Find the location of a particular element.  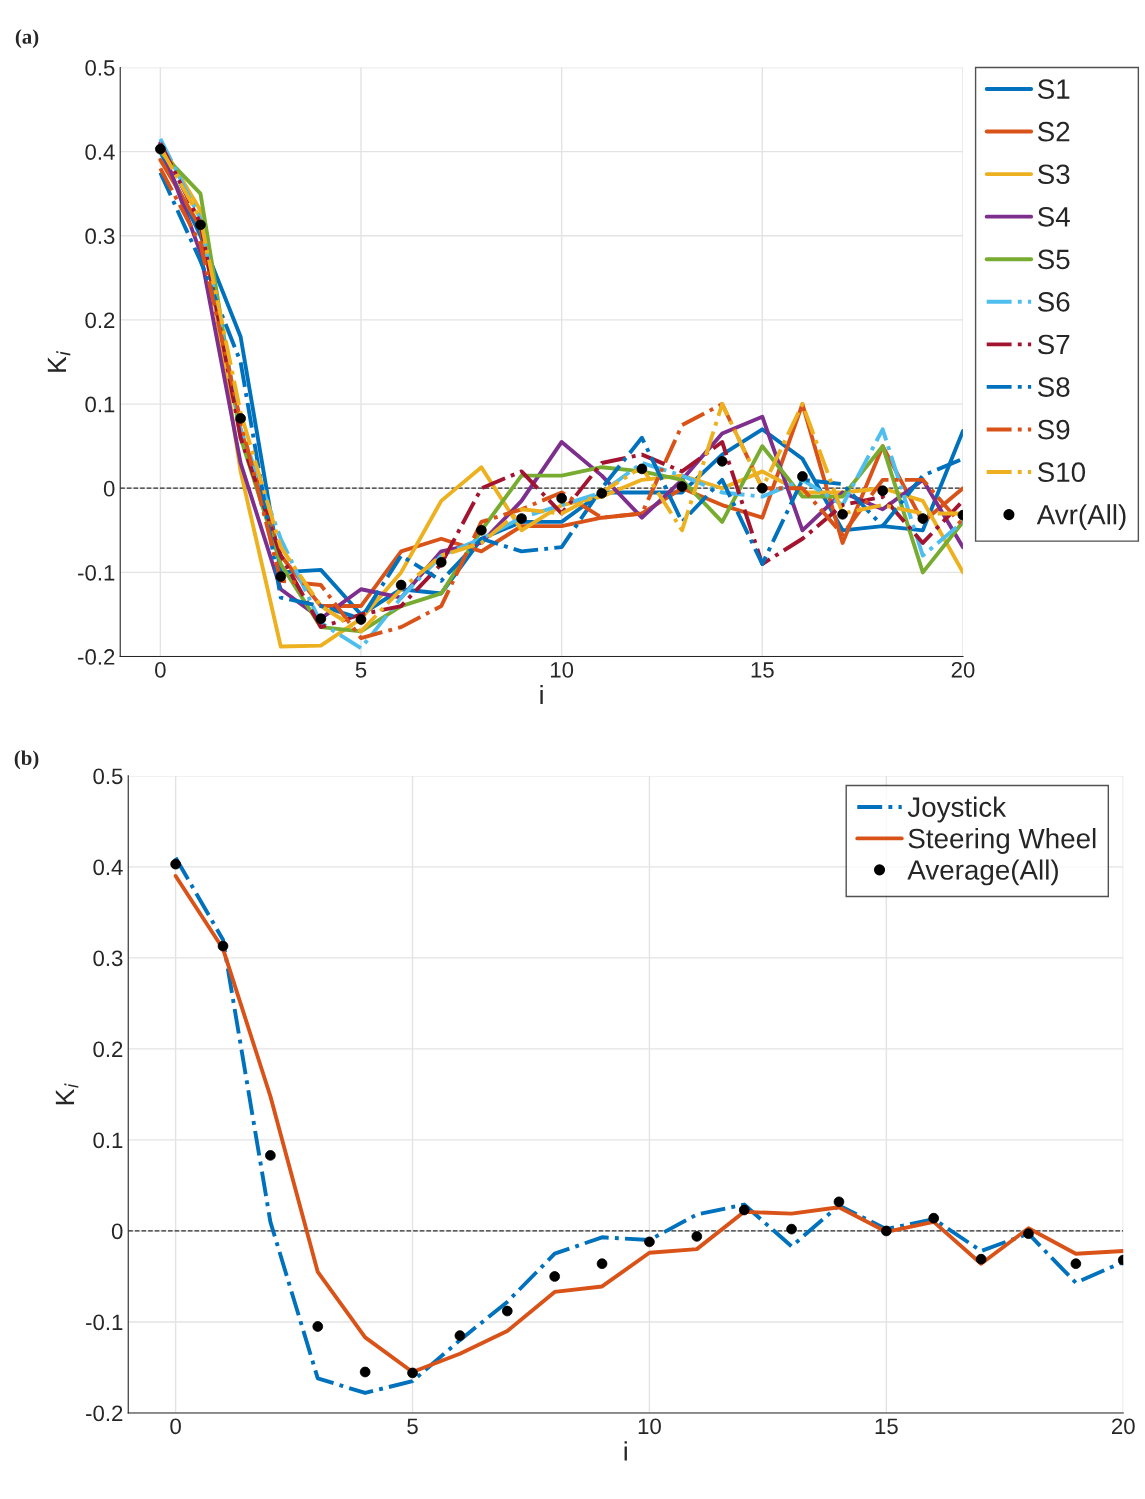

legend-label: S5 is located at coordinates (1053, 259).